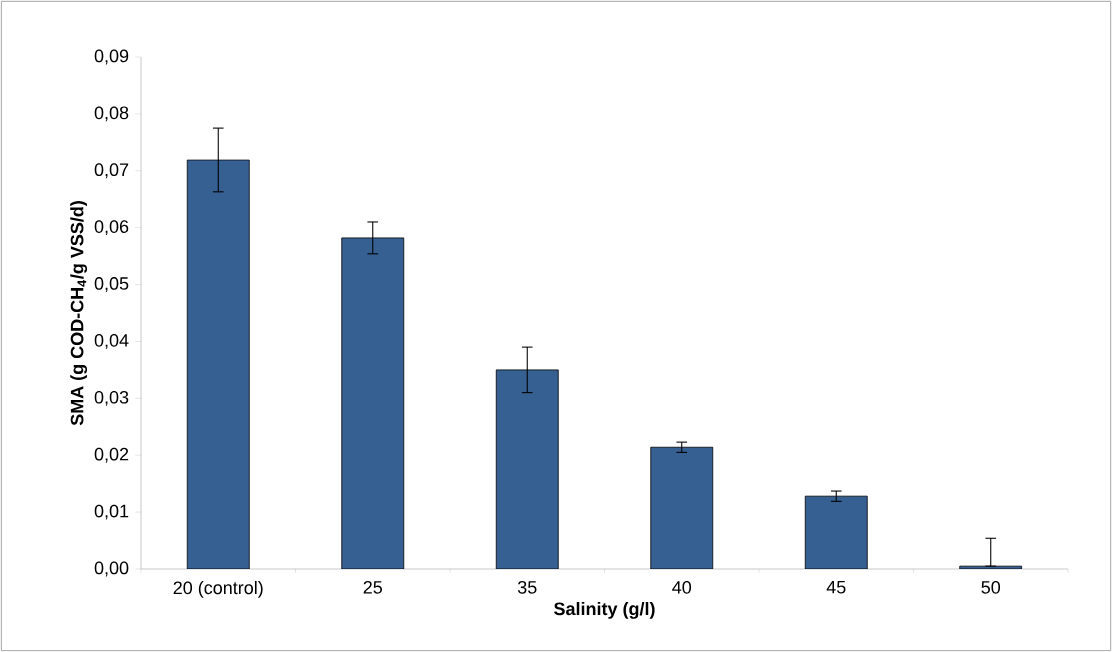  What do you see at coordinates (991, 587) in the screenshot?
I see `x-tick-label: 50` at bounding box center [991, 587].